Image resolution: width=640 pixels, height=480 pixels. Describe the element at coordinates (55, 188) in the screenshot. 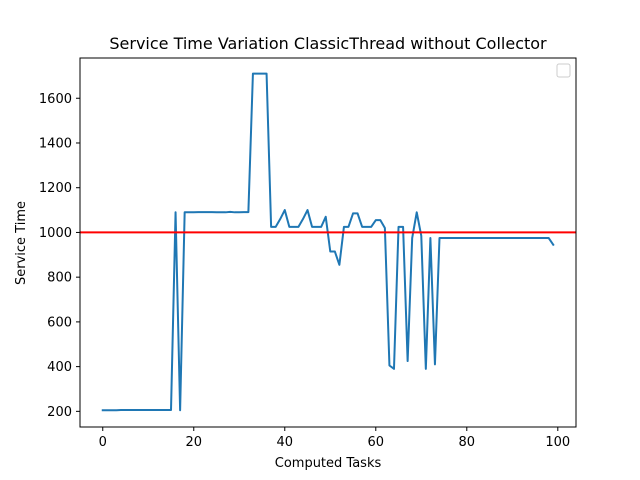

I see `y-tick-label: 1200` at that location.